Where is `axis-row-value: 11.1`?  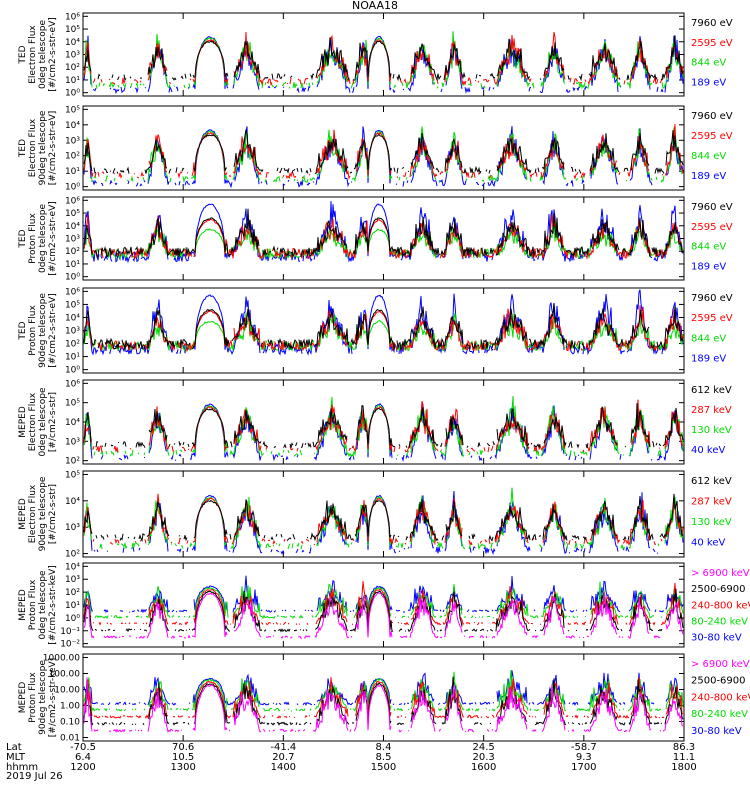
axis-row-value: 11.1 is located at coordinates (684, 757).